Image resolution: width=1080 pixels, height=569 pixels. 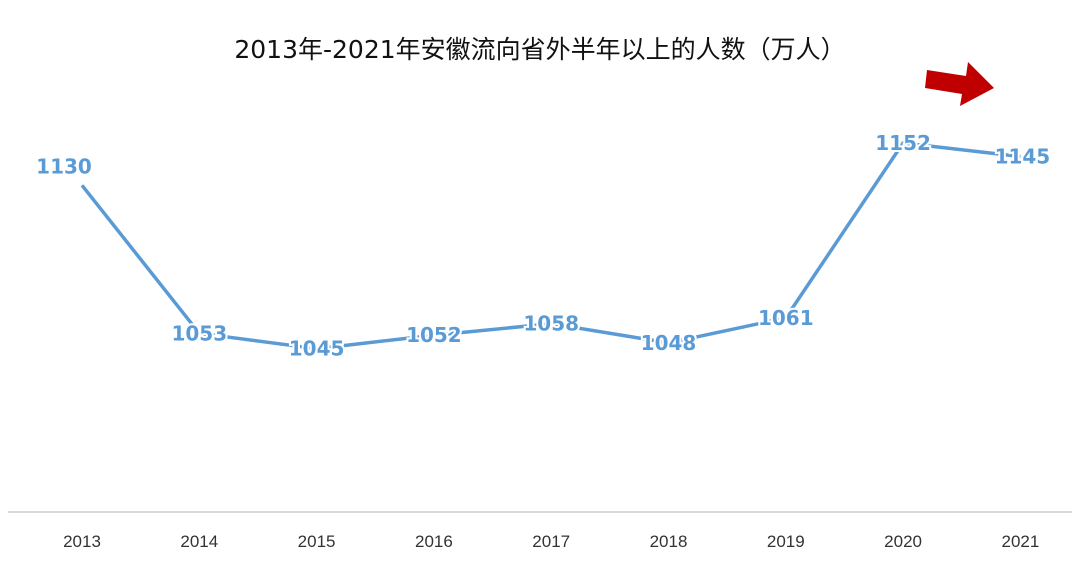 I want to click on data-label: 1045, so click(x=317, y=349).